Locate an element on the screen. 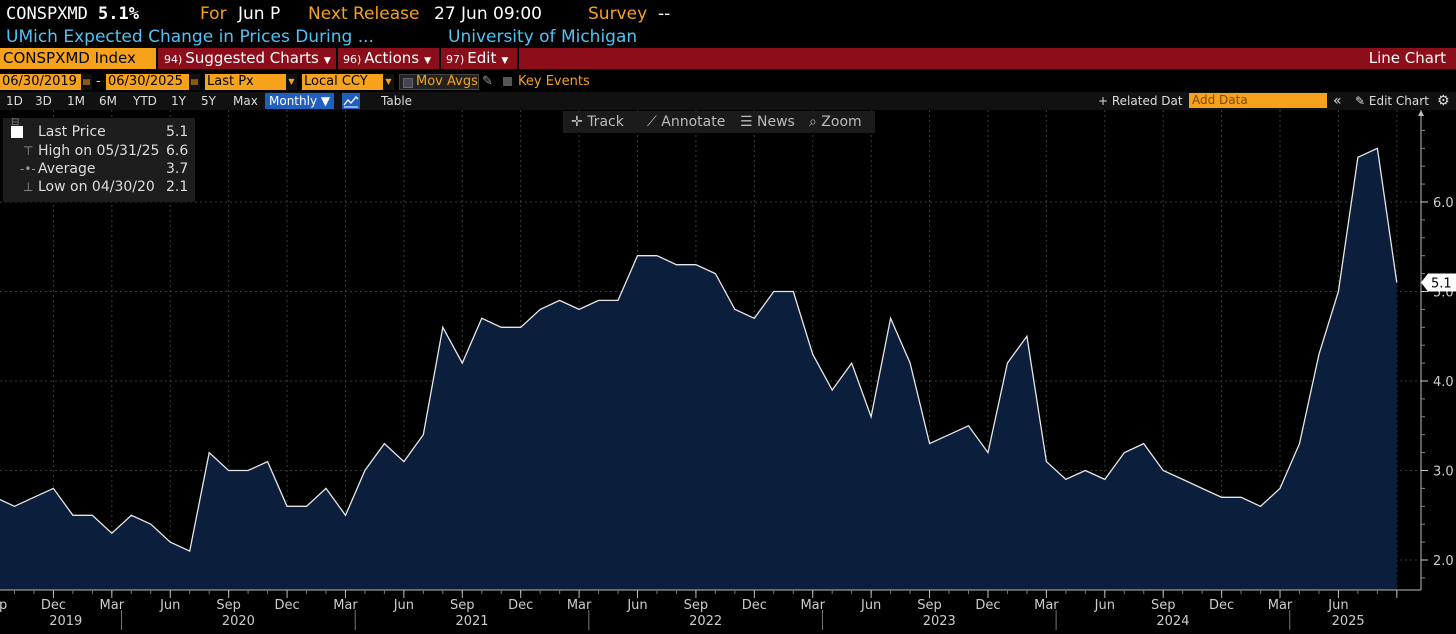  legend-label: High on 05/31/25 is located at coordinates (99, 151).